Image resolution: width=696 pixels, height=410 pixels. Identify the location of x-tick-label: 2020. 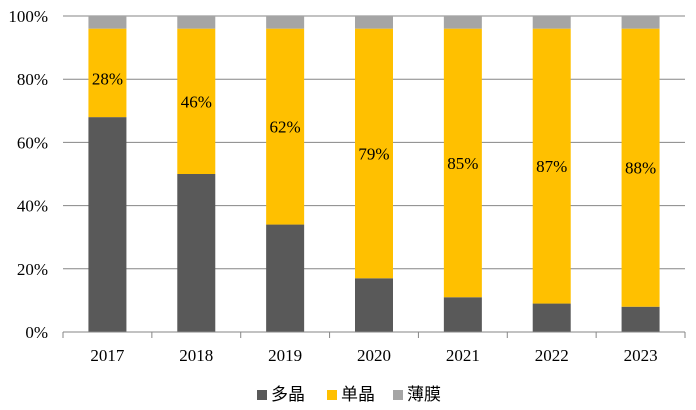
(374, 355).